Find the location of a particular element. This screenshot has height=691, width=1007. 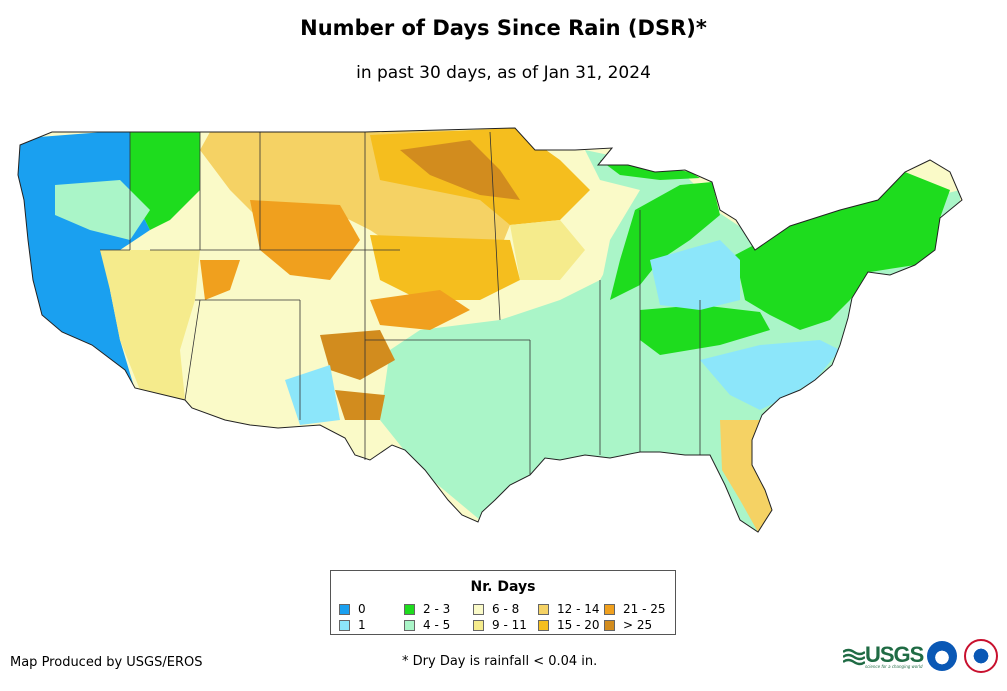

legend-item-5: 9 - 11 is located at coordinates (500, 625).